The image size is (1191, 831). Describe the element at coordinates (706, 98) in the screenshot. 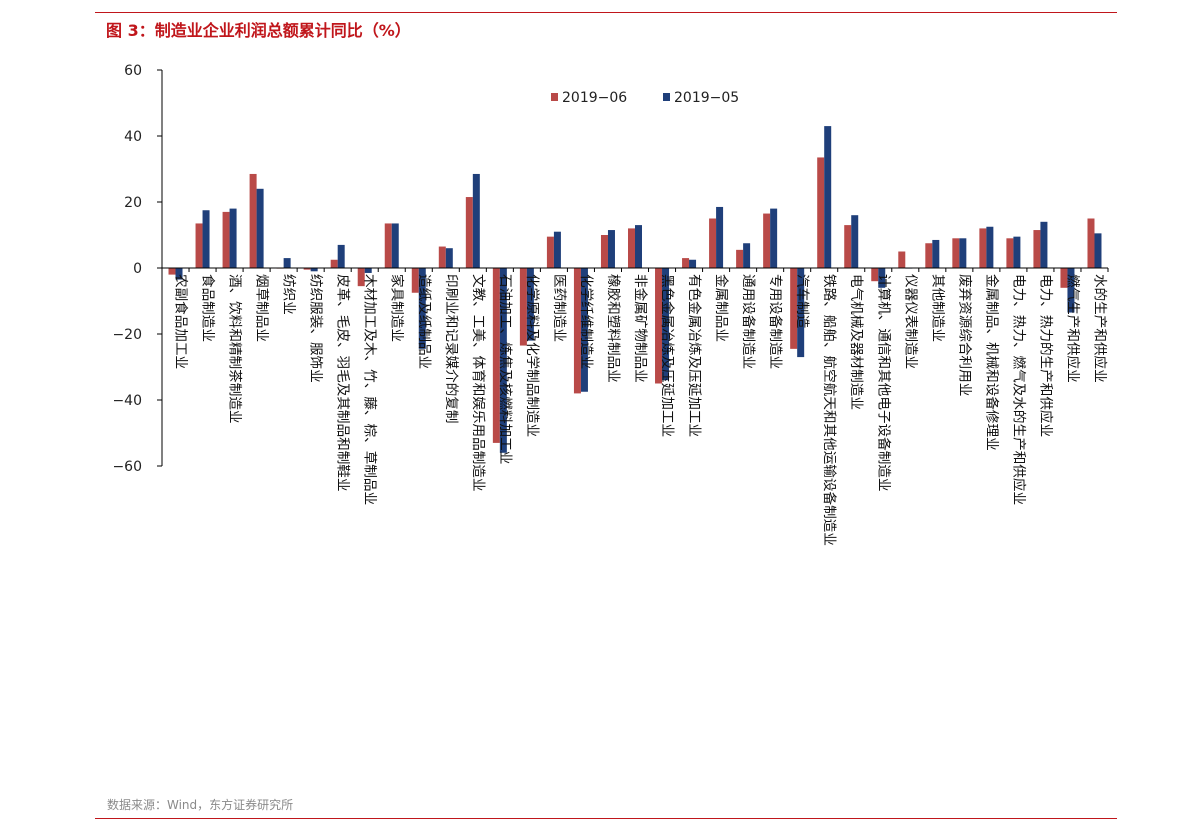

I see `legend-label: 2019−05` at that location.